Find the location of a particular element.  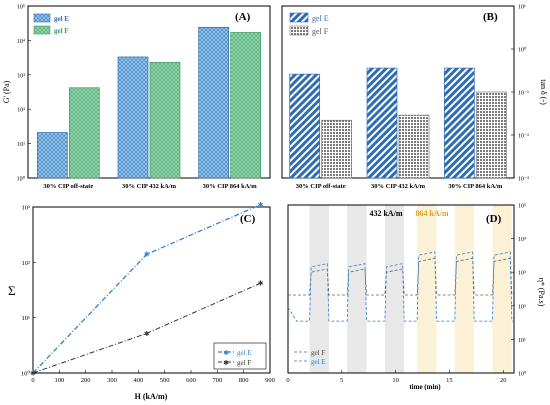

panel-d-lines is located at coordinates (400, 286).